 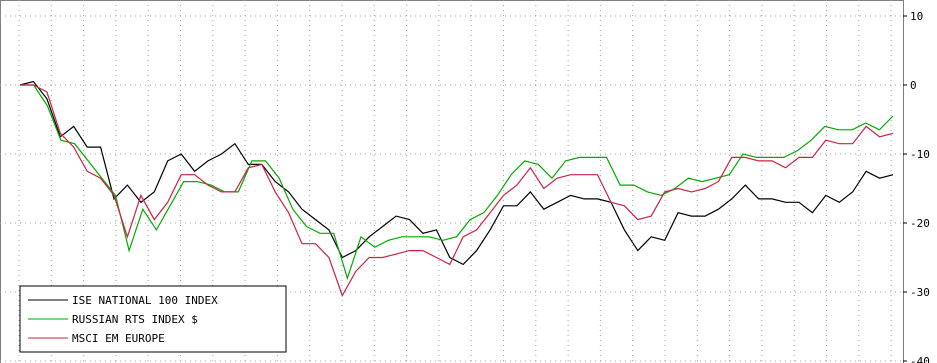 What do you see at coordinates (916, 16) in the screenshot?
I see `y-tick-label: 10` at bounding box center [916, 16].